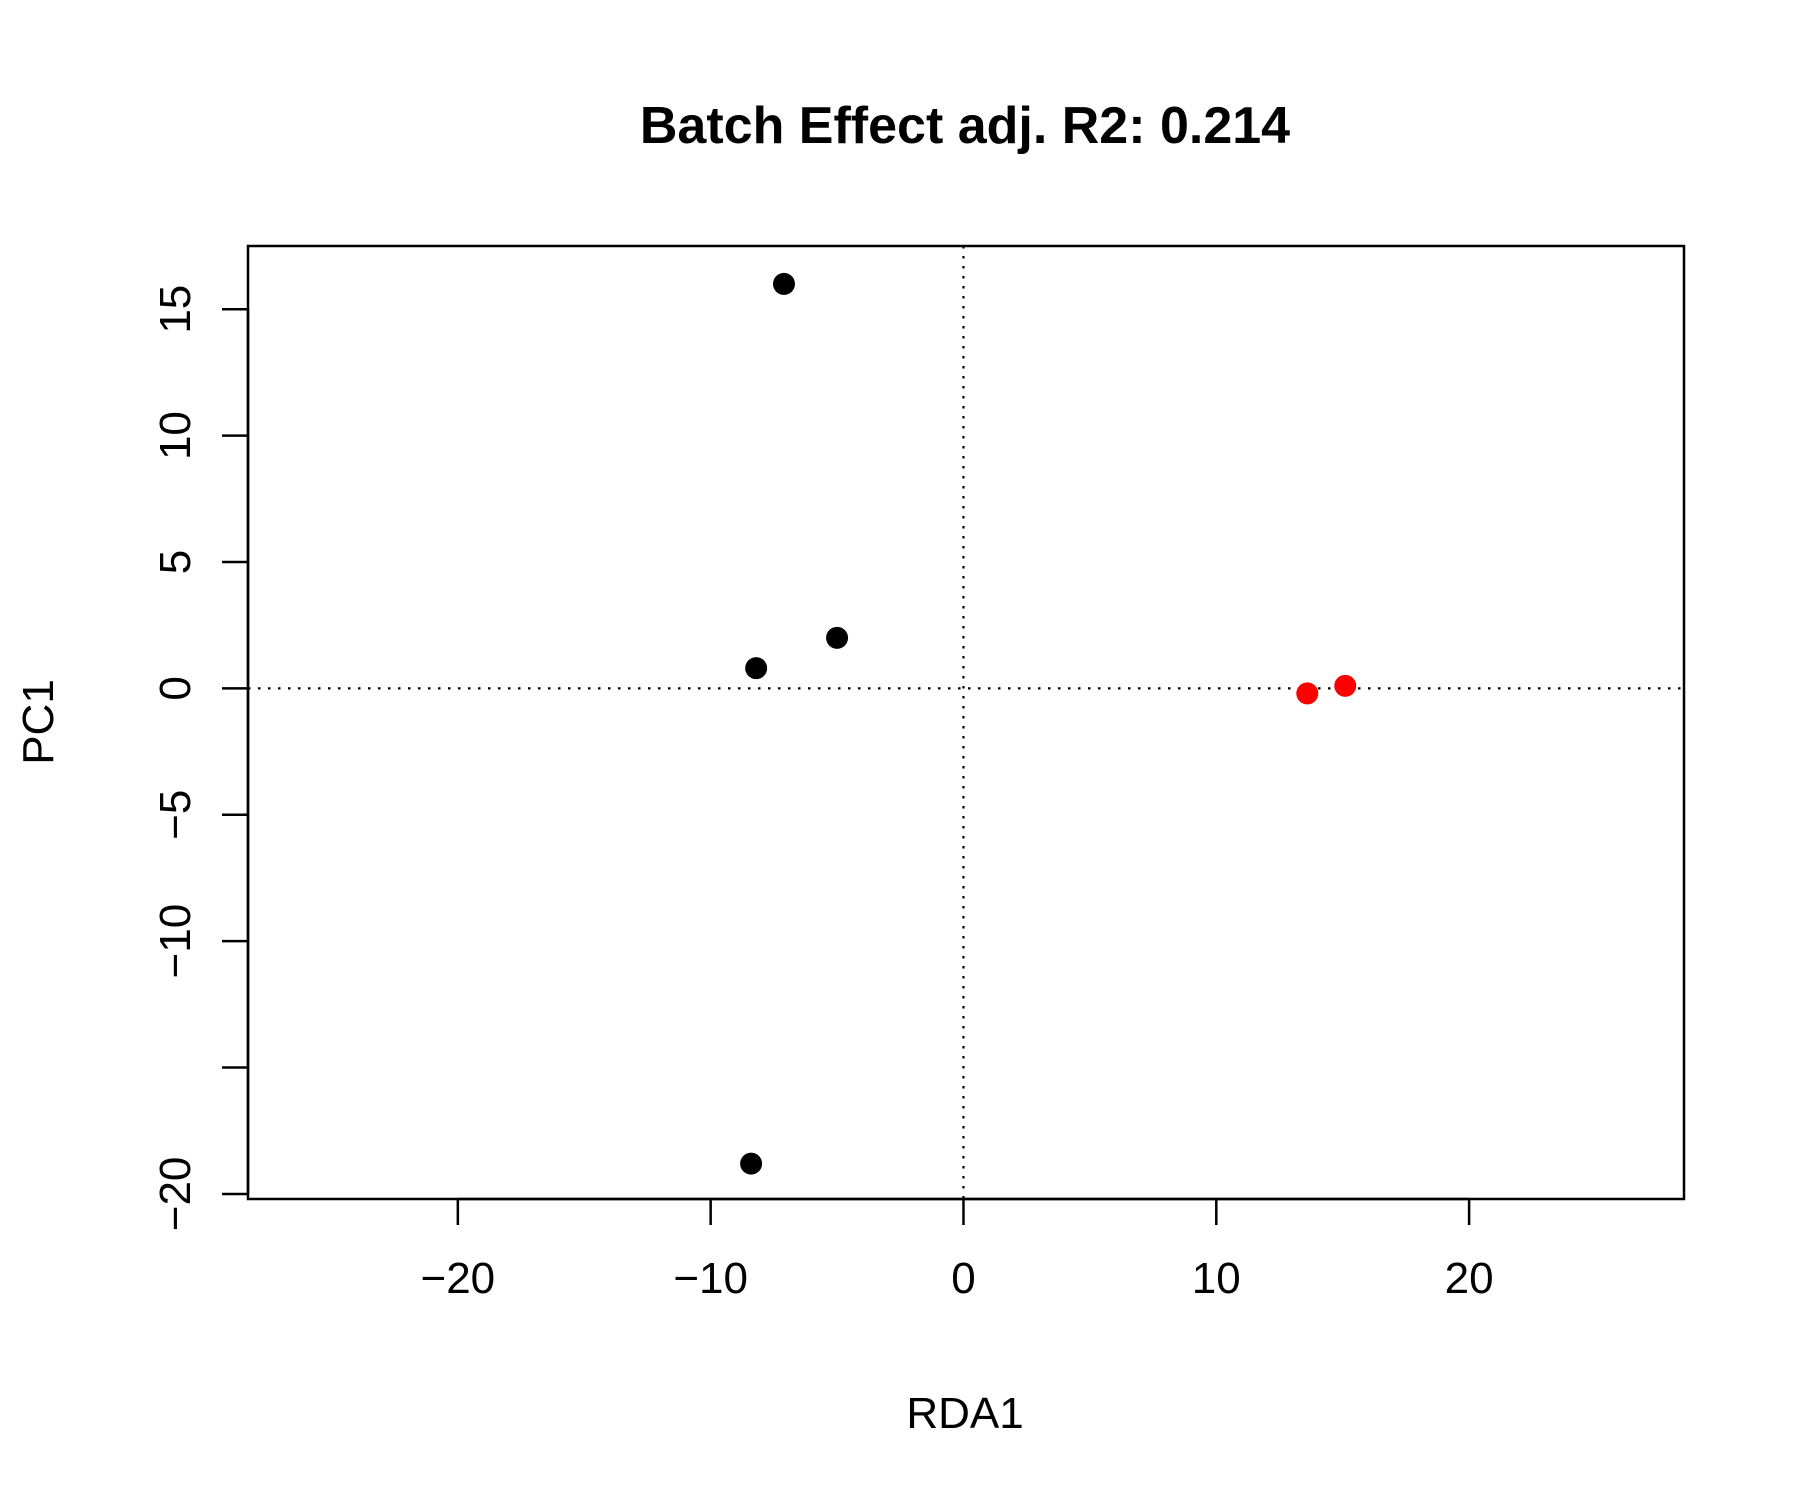 Image resolution: width=1800 pixels, height=1500 pixels. I want to click on y-tick-label: 0, so click(175, 688).